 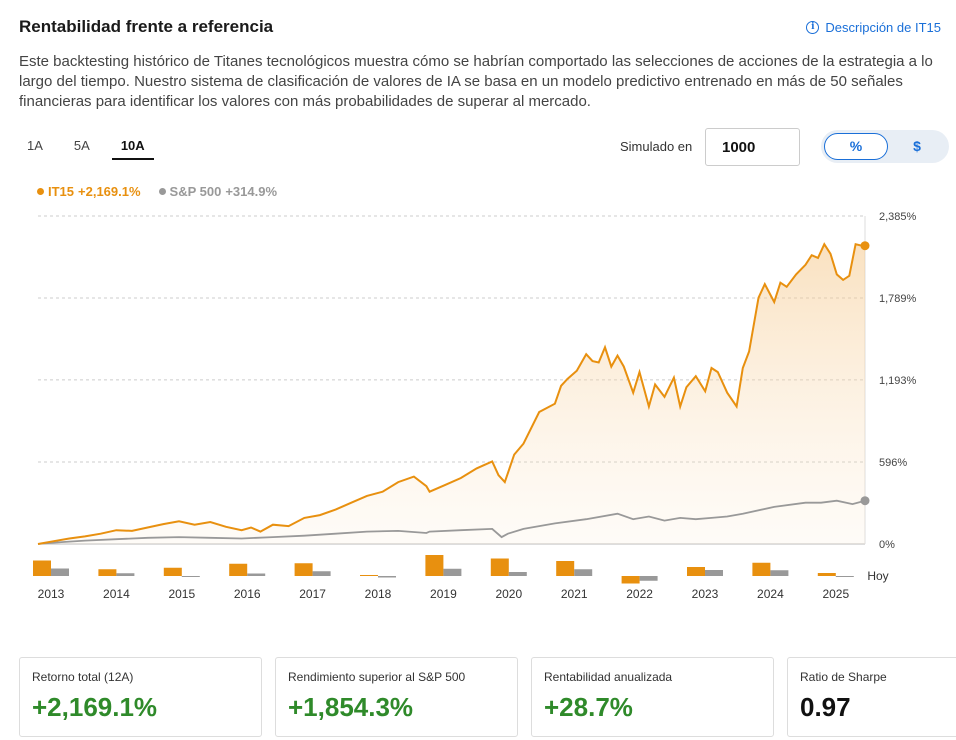 I want to click on legend-benchmark: S&P 500 +314.9%, so click(x=218, y=191).